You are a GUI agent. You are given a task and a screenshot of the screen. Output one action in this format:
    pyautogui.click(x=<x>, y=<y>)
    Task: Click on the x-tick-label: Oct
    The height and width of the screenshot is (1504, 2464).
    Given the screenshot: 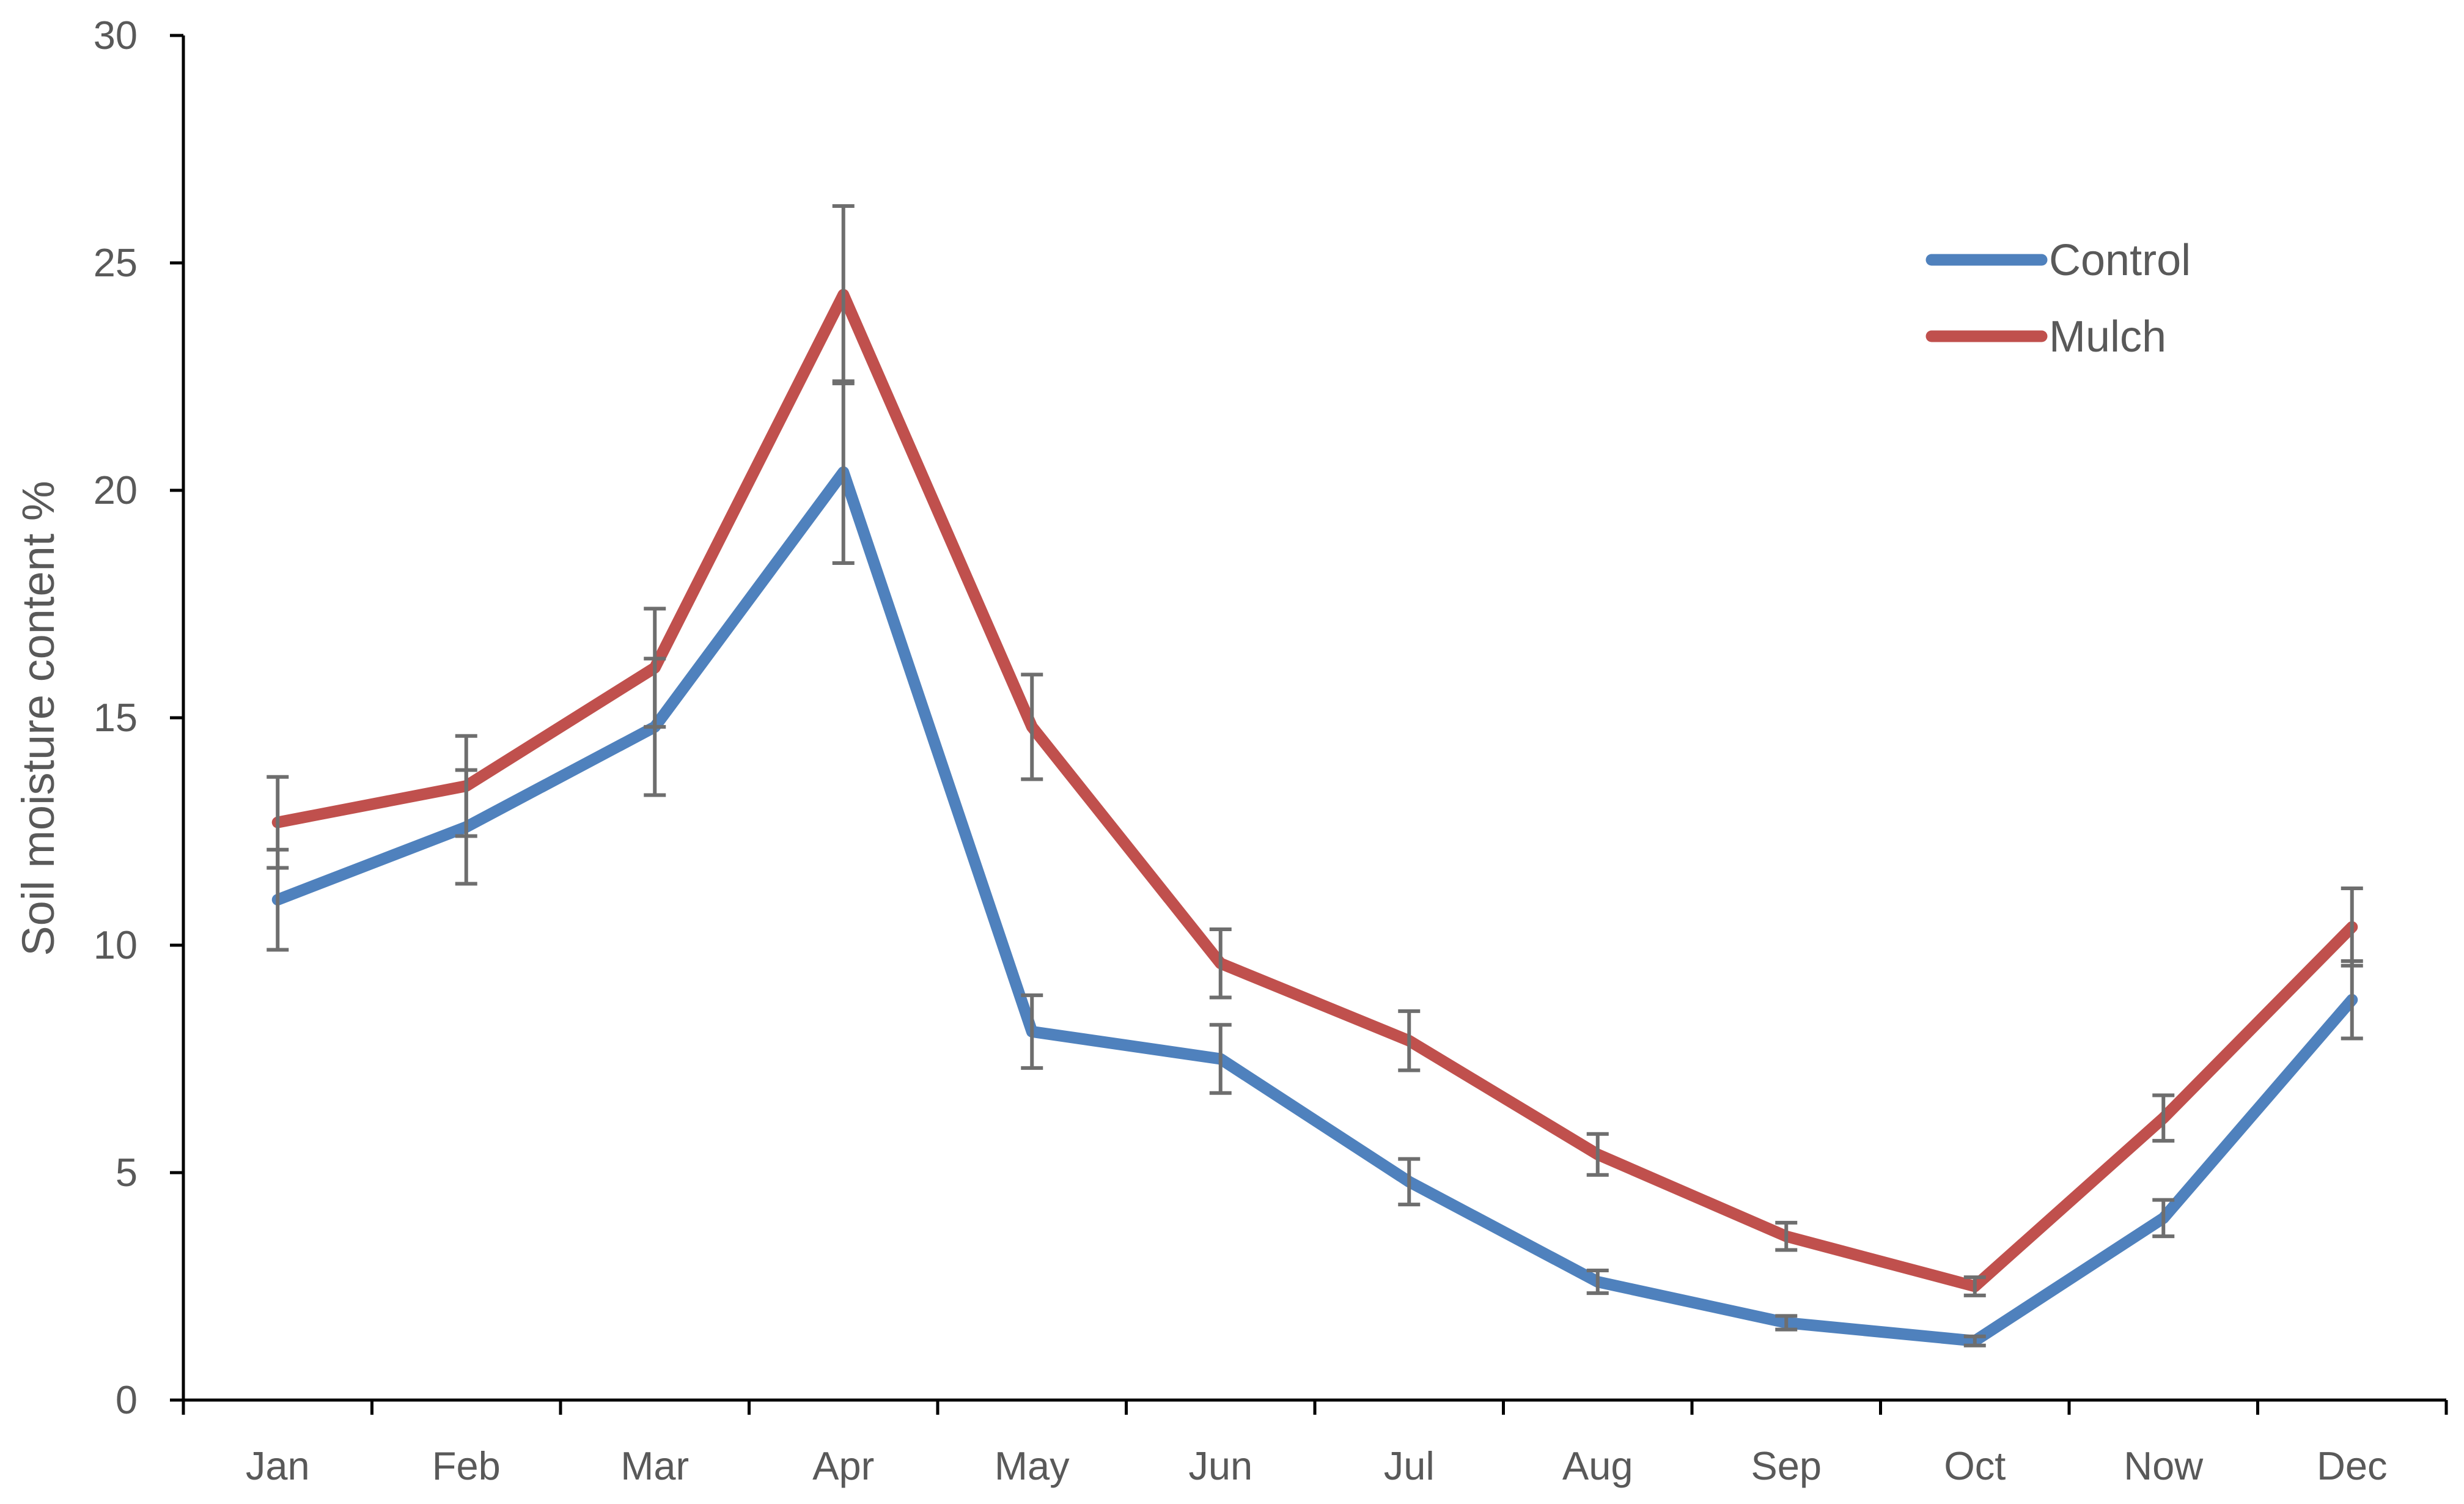 What is the action you would take?
    pyautogui.click(x=1975, y=1465)
    